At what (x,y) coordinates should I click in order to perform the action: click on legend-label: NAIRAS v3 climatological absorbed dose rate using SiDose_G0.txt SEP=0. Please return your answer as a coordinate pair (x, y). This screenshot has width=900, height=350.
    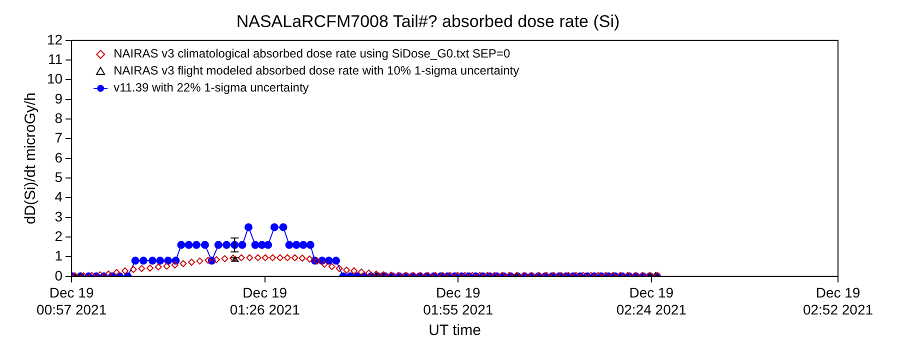
    Looking at the image, I should click on (312, 53).